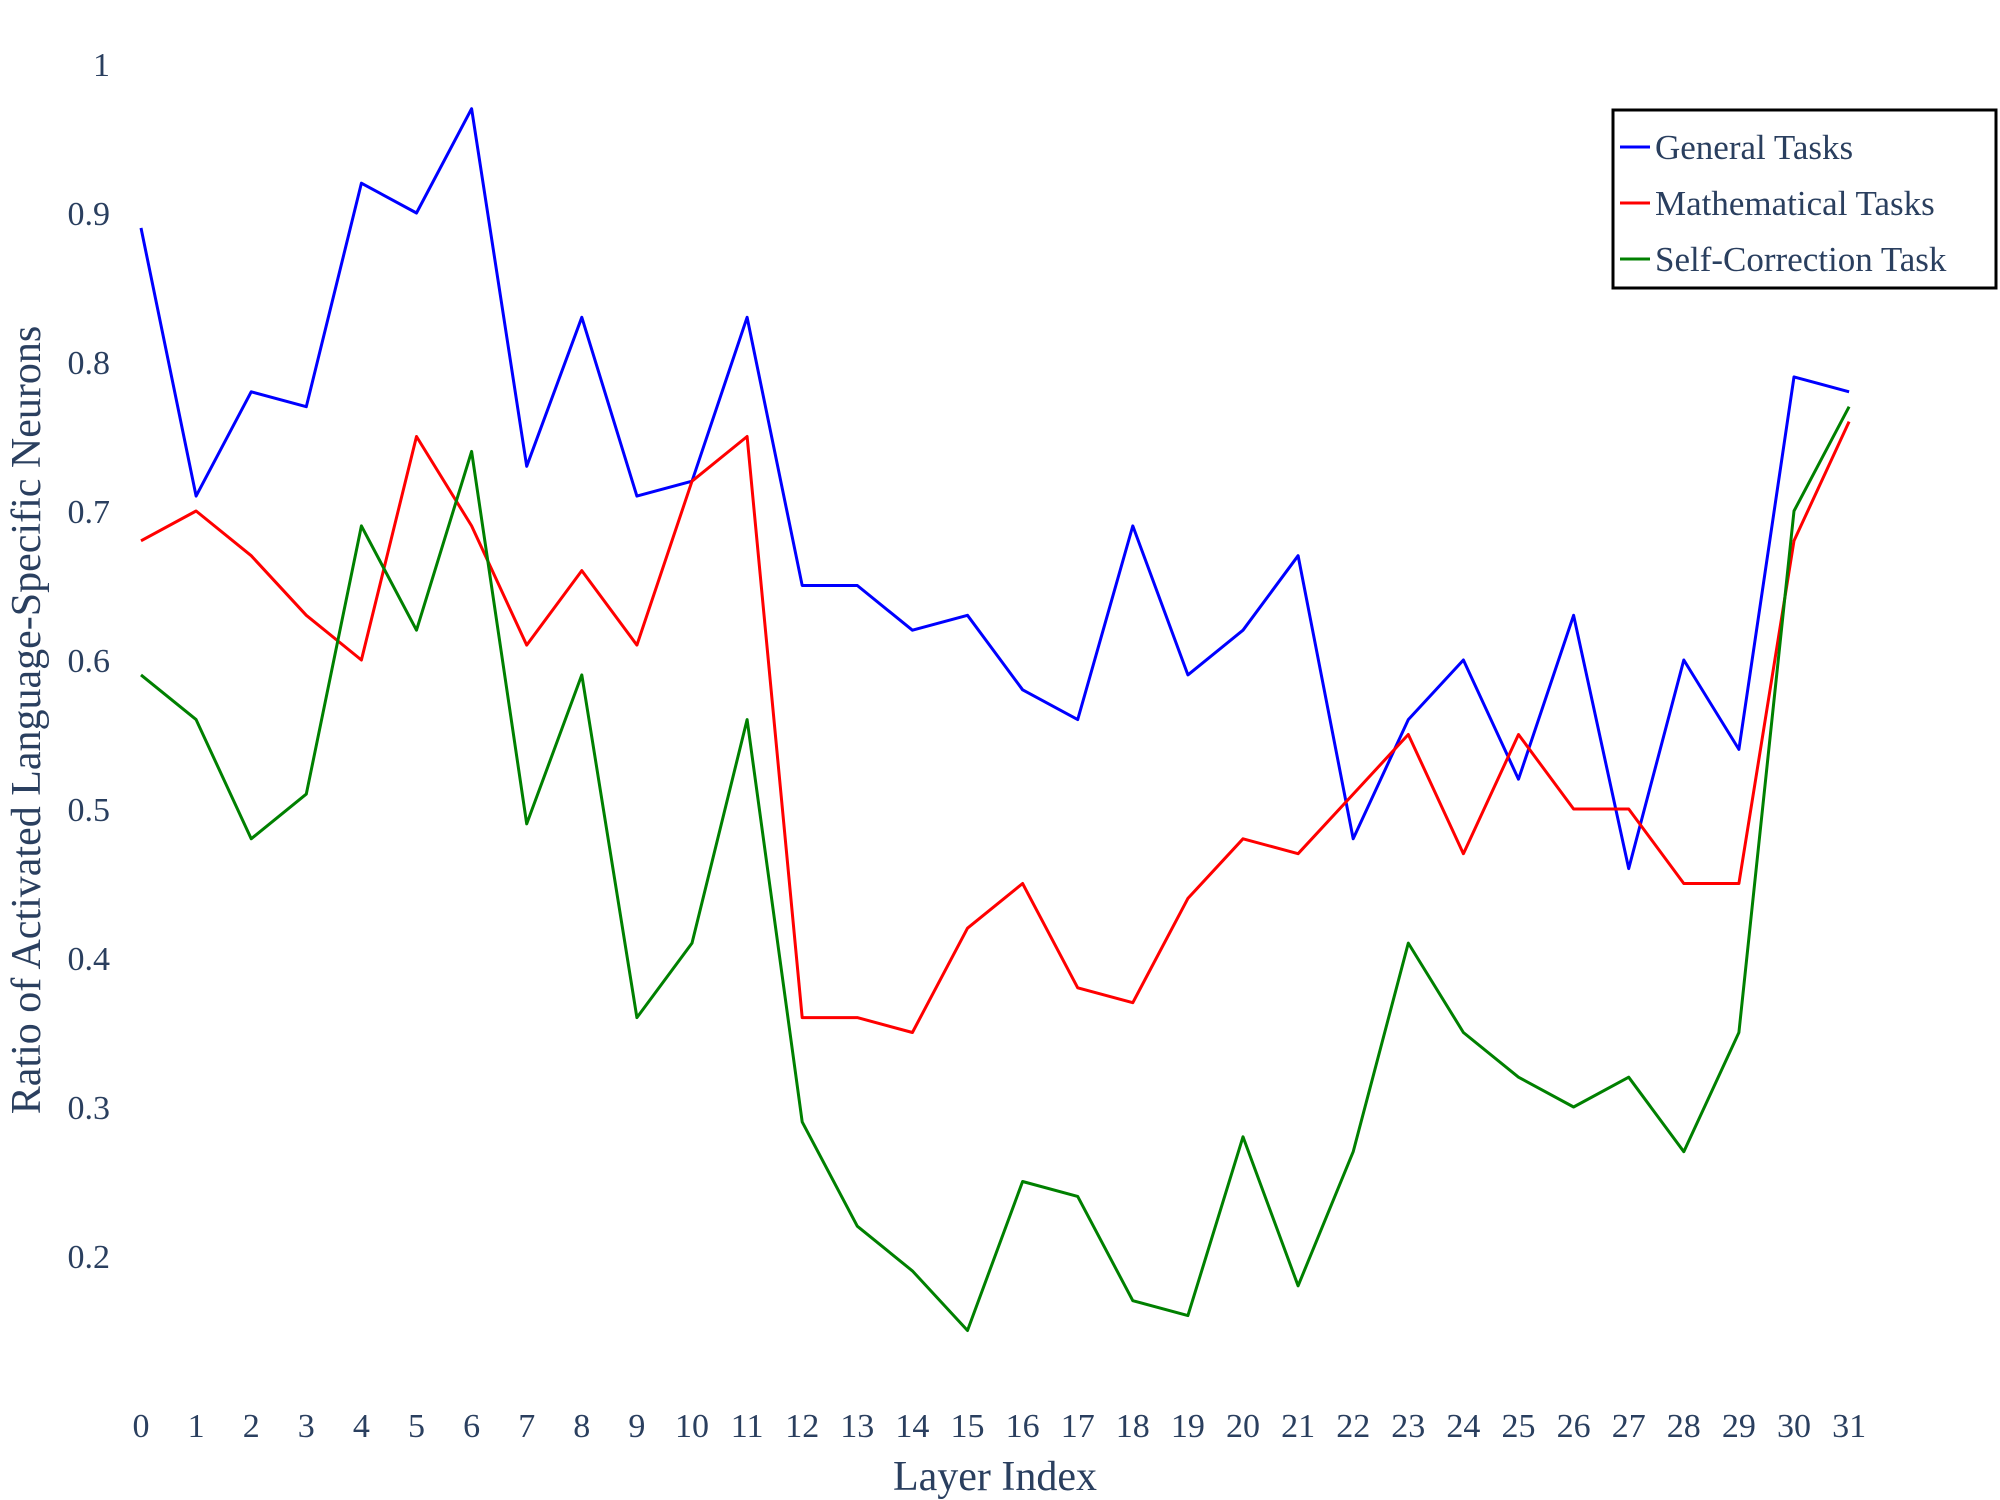  I want to click on x-tick-label: 2, so click(251, 1426).